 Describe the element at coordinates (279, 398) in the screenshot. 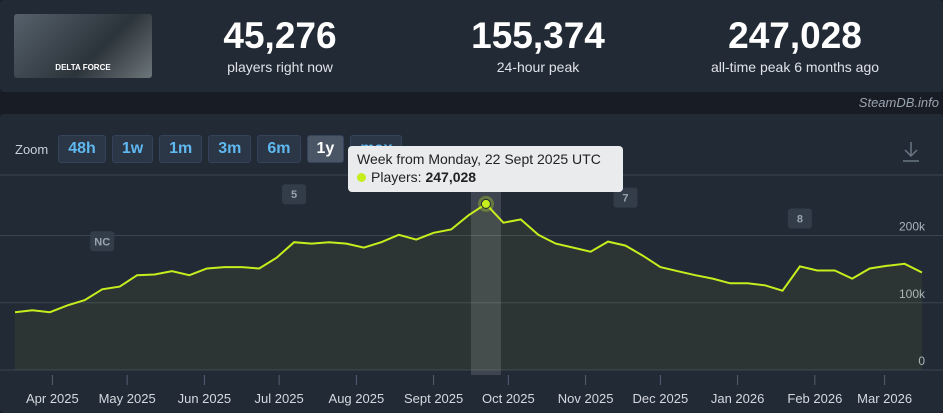

I see `x-tick-label: Jul 2025` at that location.